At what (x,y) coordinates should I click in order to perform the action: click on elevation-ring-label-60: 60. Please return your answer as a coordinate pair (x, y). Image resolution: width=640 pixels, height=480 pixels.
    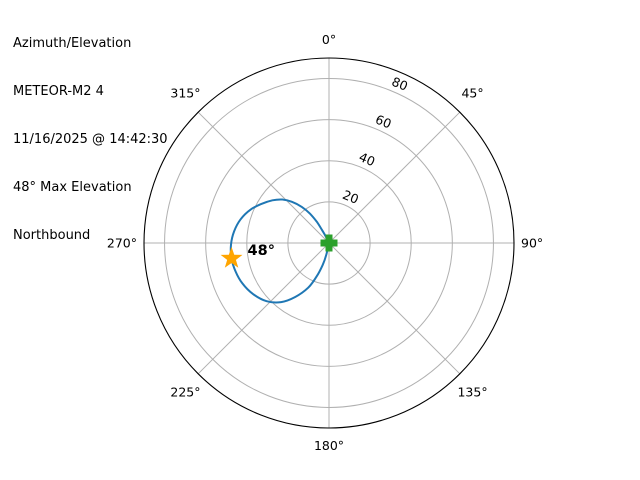
    Looking at the image, I should click on (383, 122).